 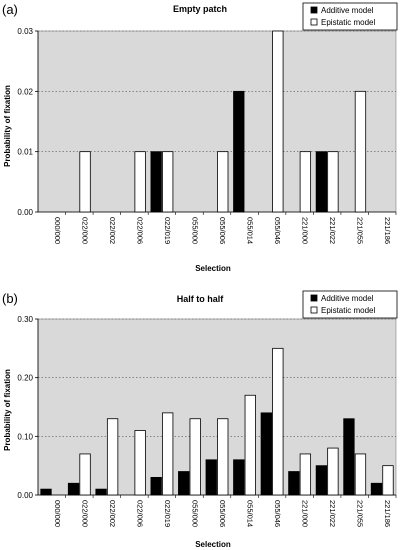 I want to click on panel-a-xlabel: Selection, so click(x=213, y=268).